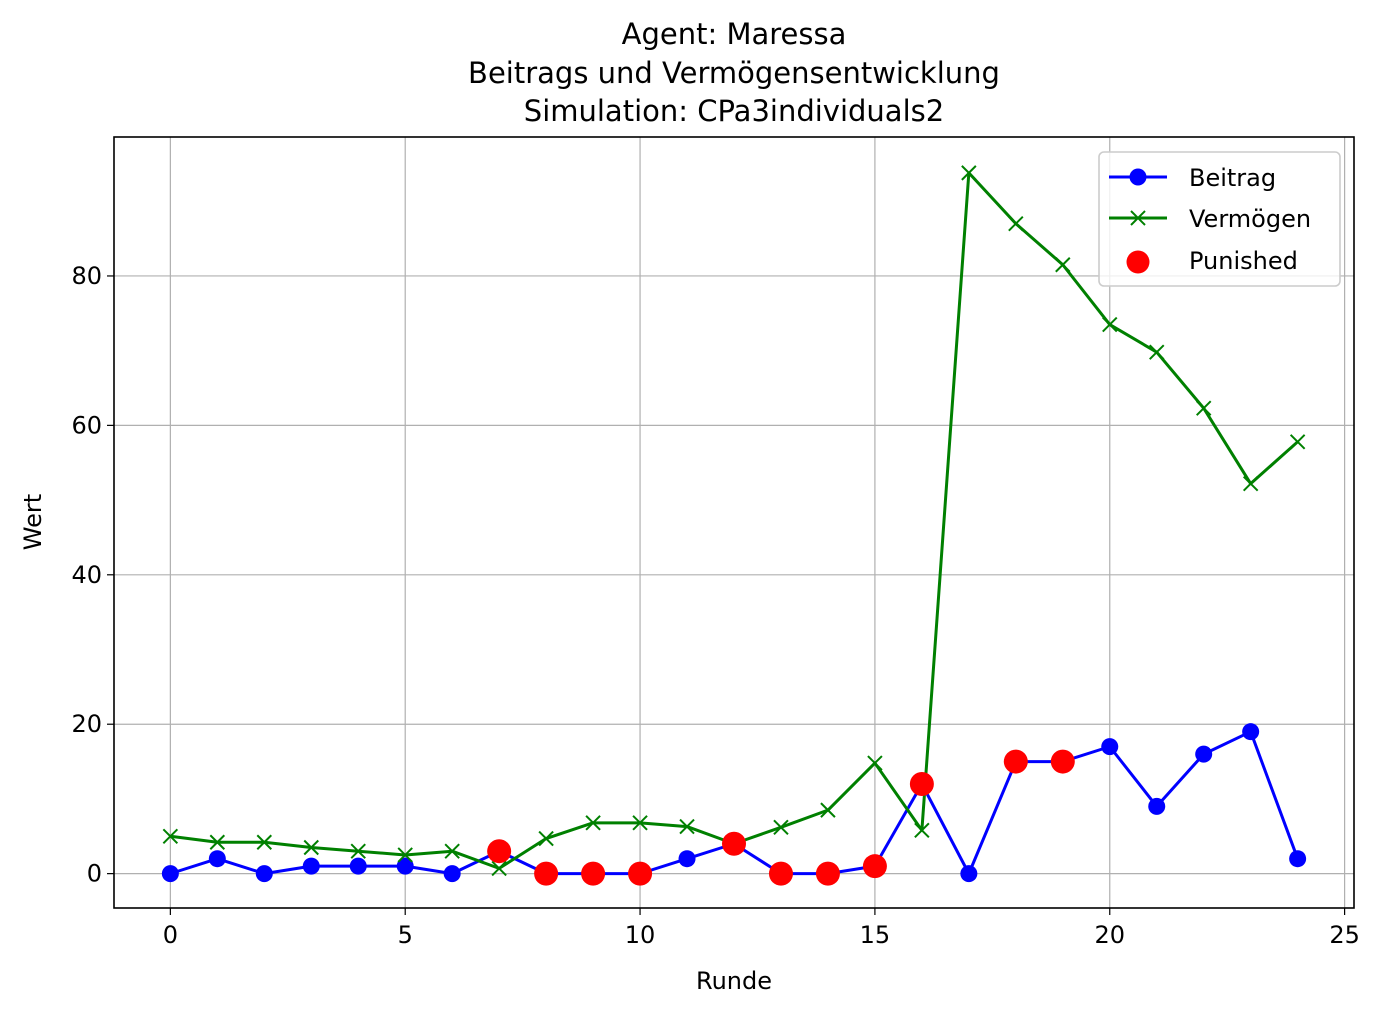  Describe the element at coordinates (1344, 935) in the screenshot. I see `x-tick-label: 25` at that location.